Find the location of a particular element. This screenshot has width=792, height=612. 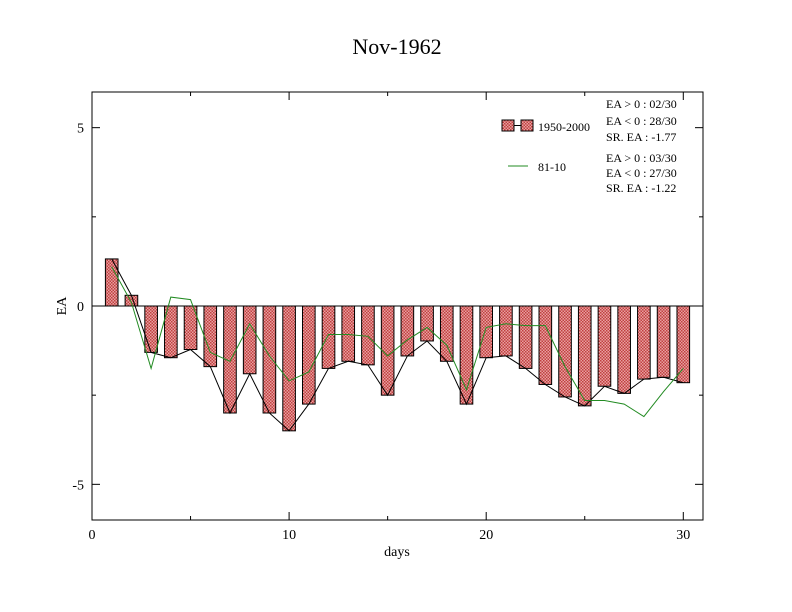

x-axis-label: days is located at coordinates (397, 552).